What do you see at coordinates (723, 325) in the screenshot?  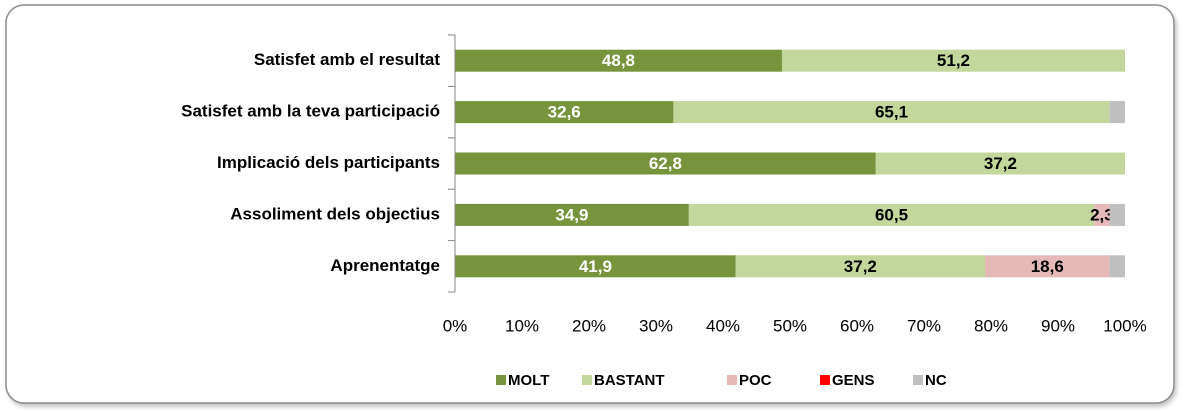 I see `x-tick-label: 40%` at bounding box center [723, 325].